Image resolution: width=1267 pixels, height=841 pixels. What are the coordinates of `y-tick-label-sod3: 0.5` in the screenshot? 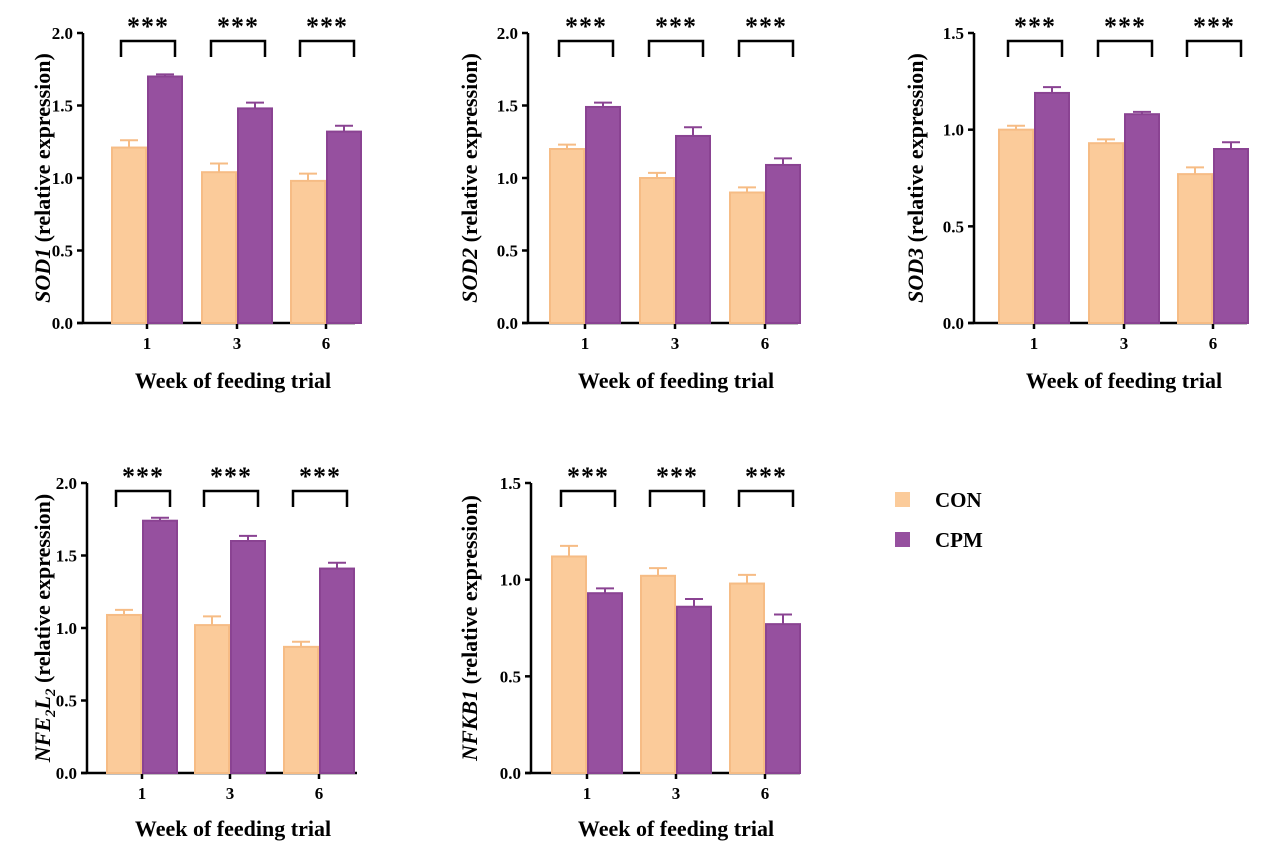 It's located at (953, 226).